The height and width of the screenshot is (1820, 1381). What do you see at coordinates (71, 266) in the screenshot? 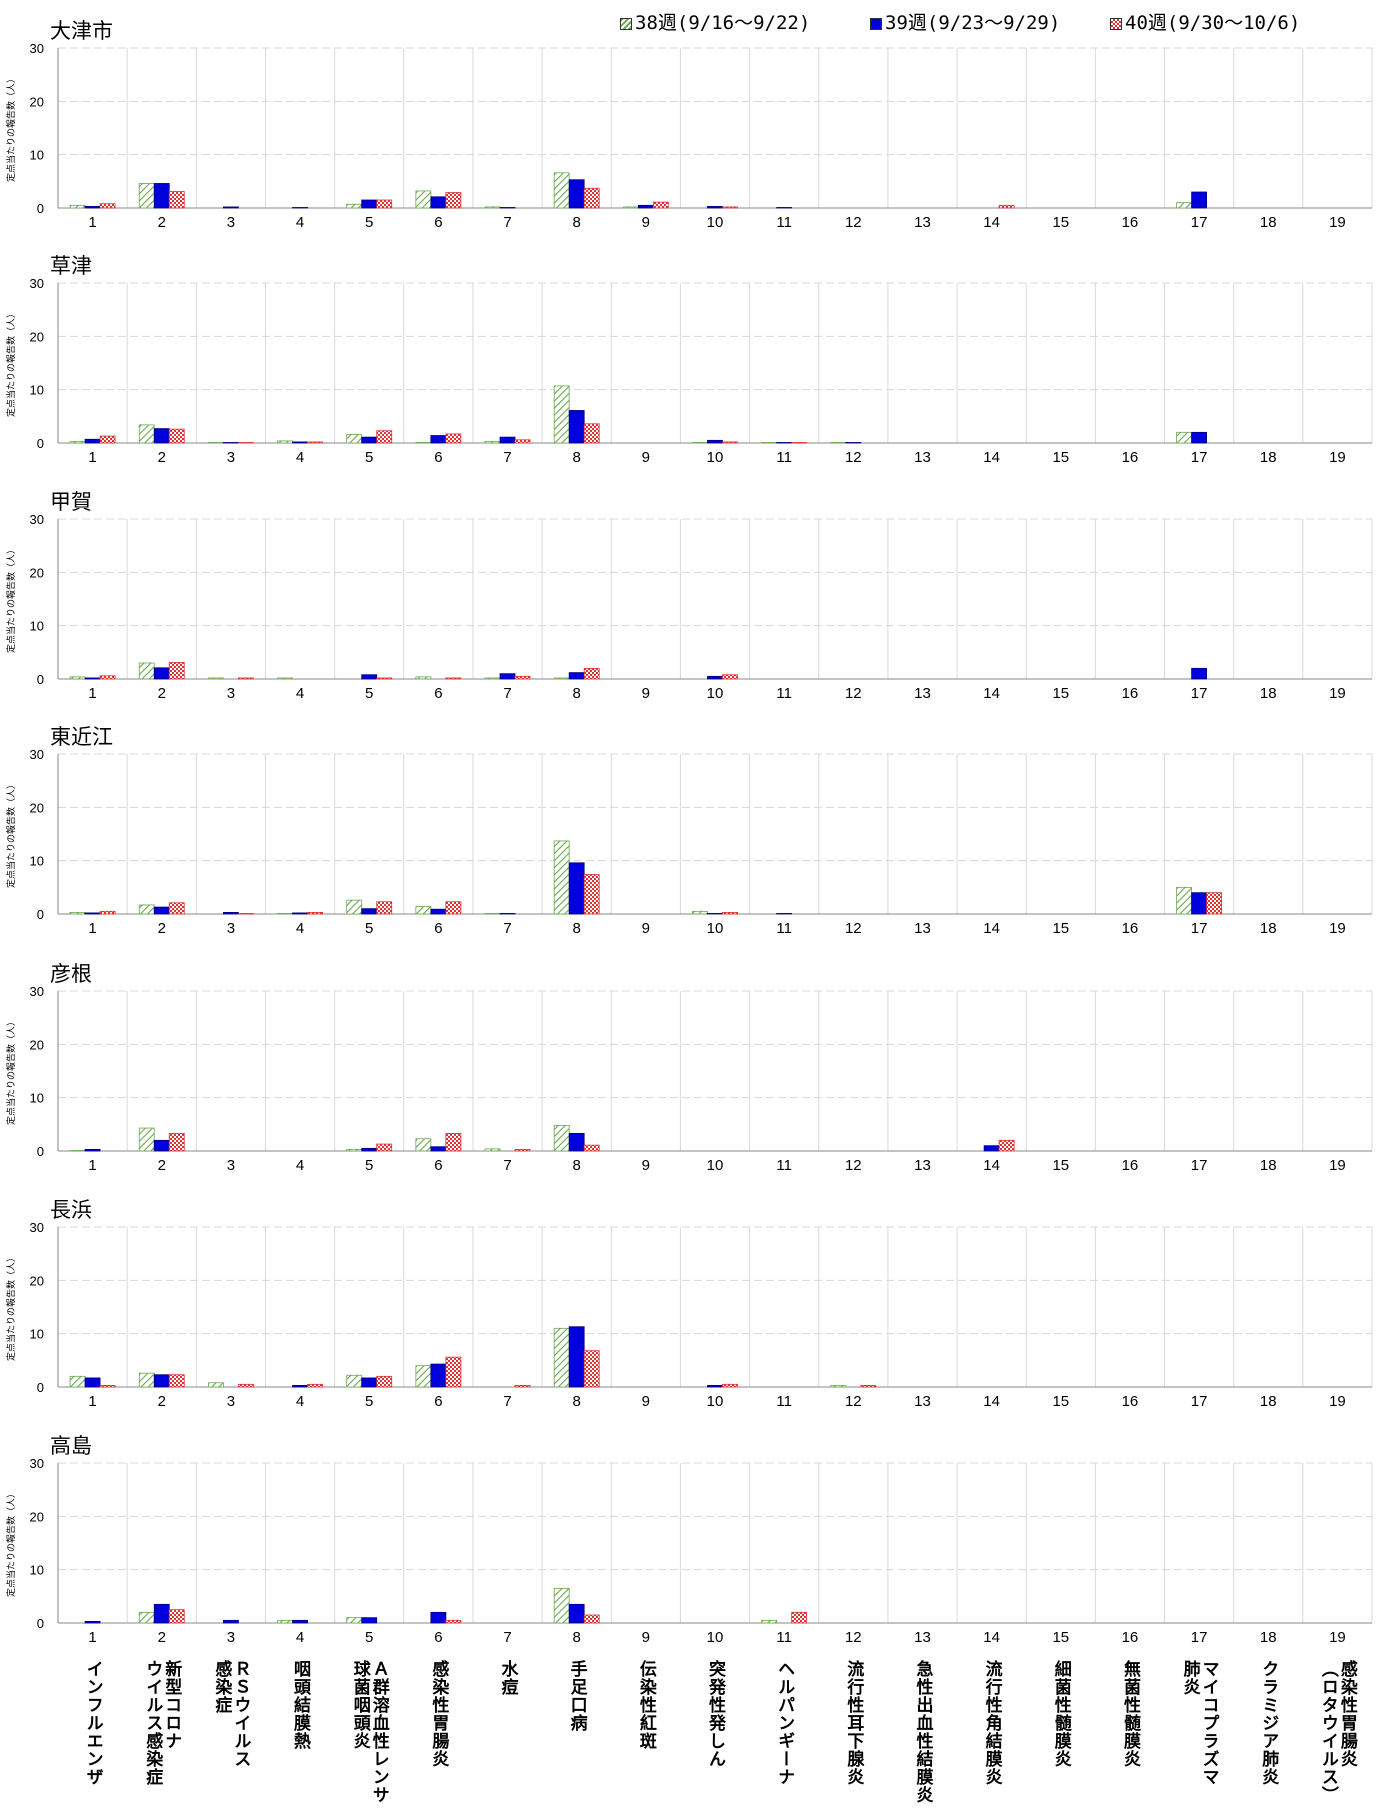
I see `region-title: 草津` at bounding box center [71, 266].